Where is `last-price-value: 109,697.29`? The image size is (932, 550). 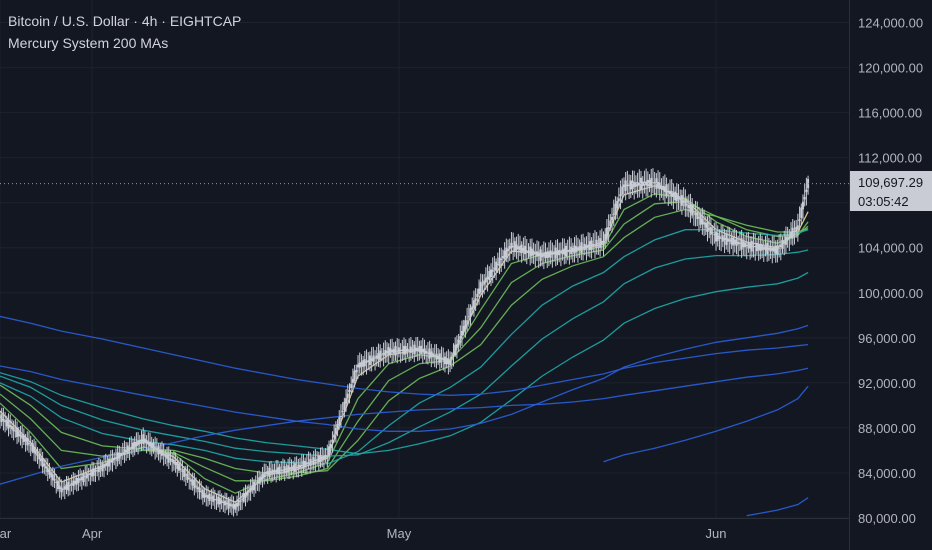
last-price-value: 109,697.29 is located at coordinates (891, 182).